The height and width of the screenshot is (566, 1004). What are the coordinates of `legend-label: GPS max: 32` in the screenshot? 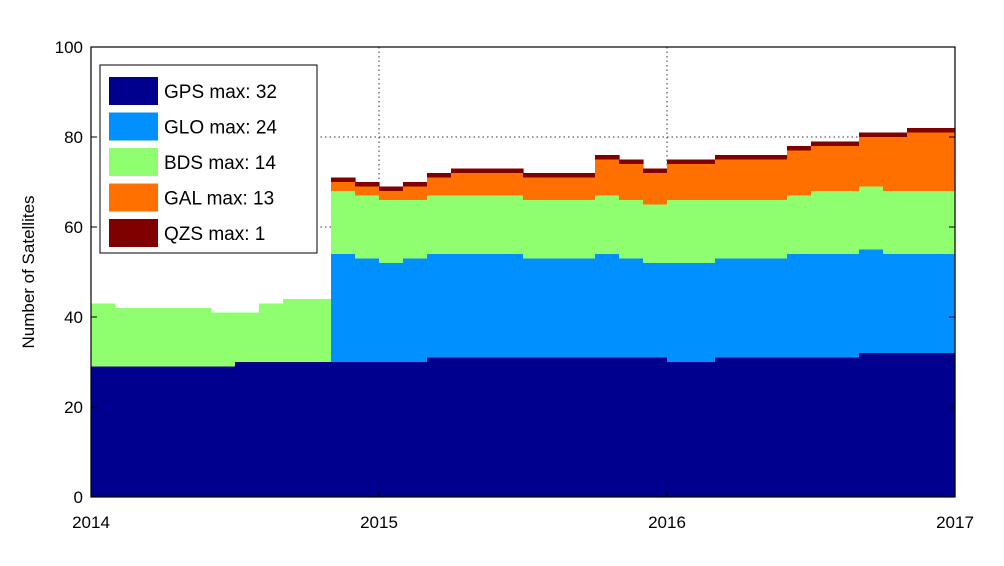 It's located at (220, 92).